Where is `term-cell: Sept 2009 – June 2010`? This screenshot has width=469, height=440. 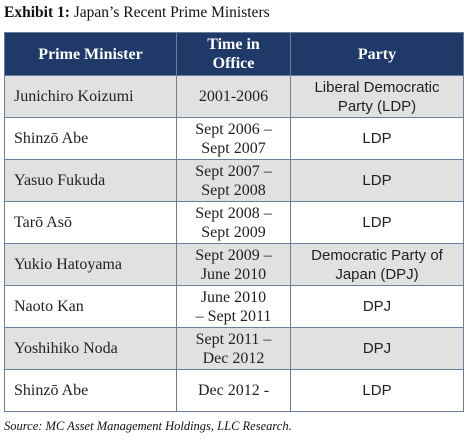
term-cell: Sept 2009 – June 2010 is located at coordinates (233, 264).